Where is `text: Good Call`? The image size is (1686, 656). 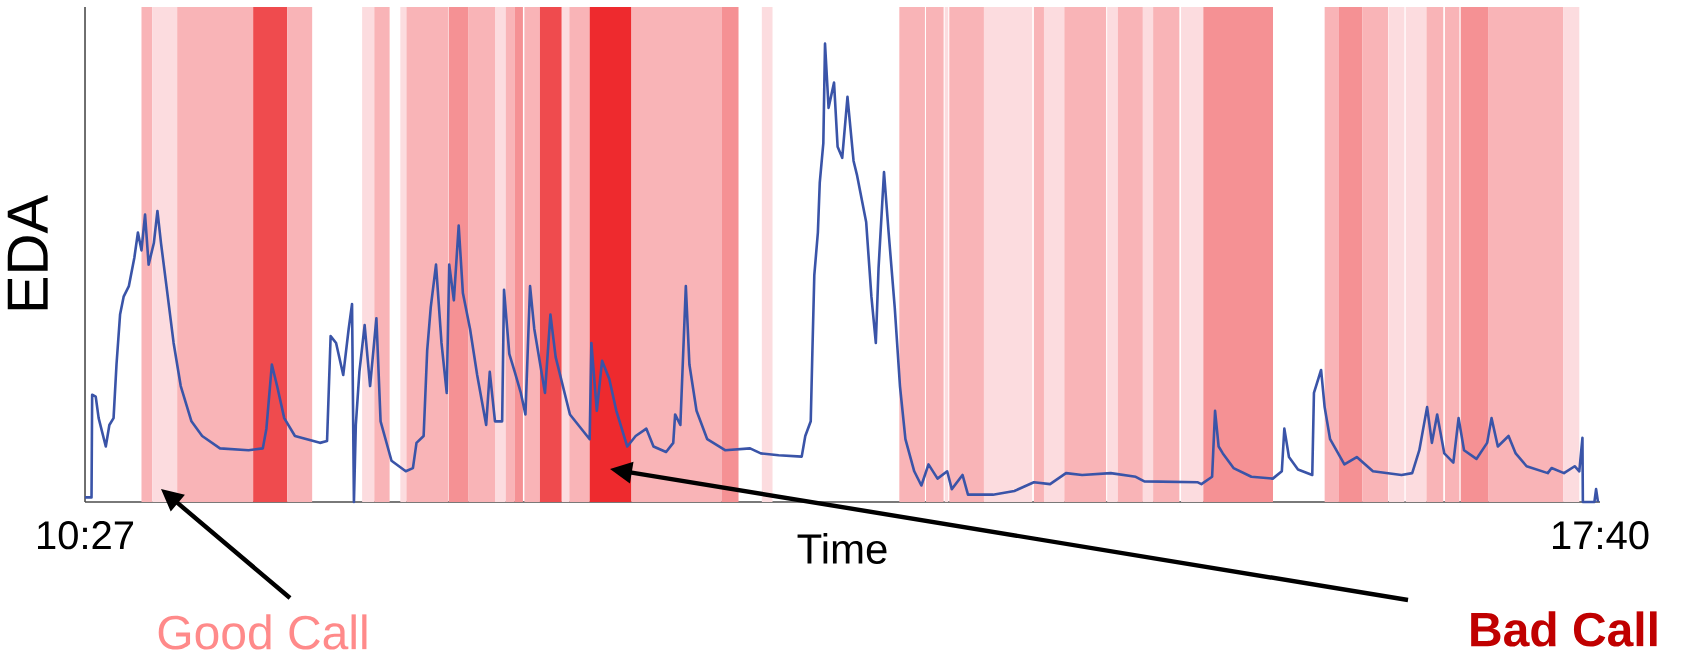
text: Good Call is located at coordinates (262, 632).